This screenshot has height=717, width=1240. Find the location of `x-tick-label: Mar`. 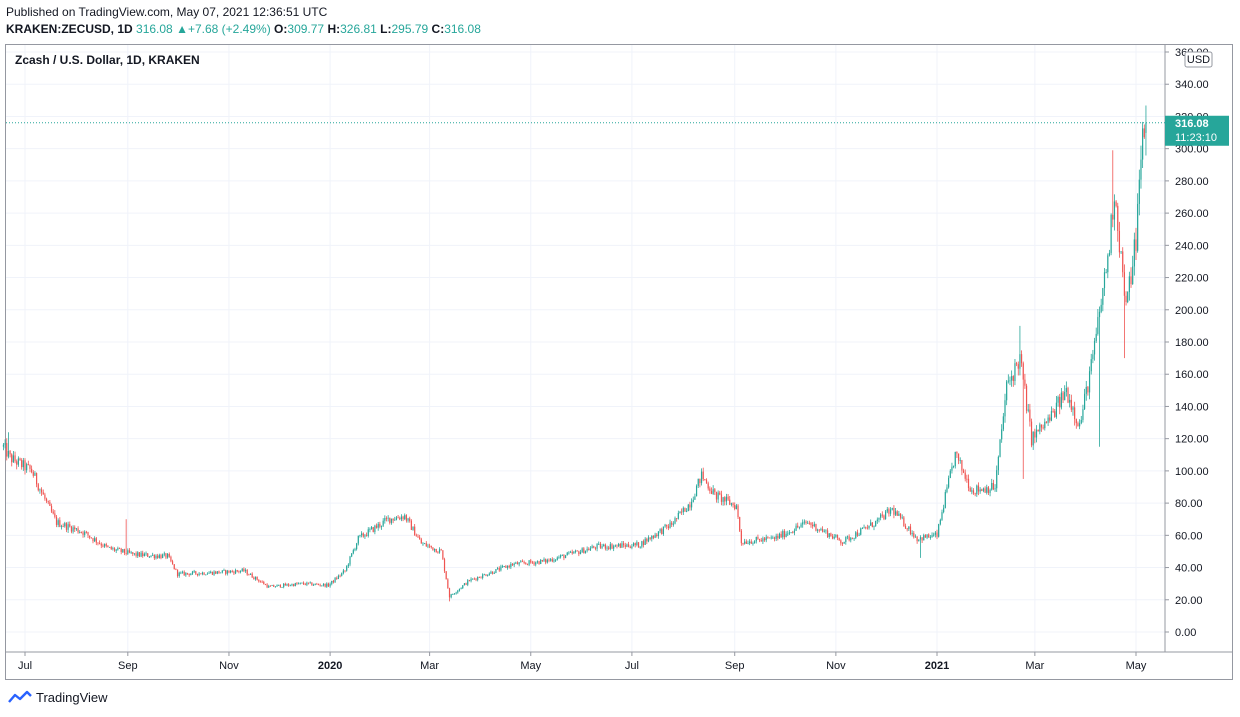

x-tick-label: Mar is located at coordinates (429, 666).